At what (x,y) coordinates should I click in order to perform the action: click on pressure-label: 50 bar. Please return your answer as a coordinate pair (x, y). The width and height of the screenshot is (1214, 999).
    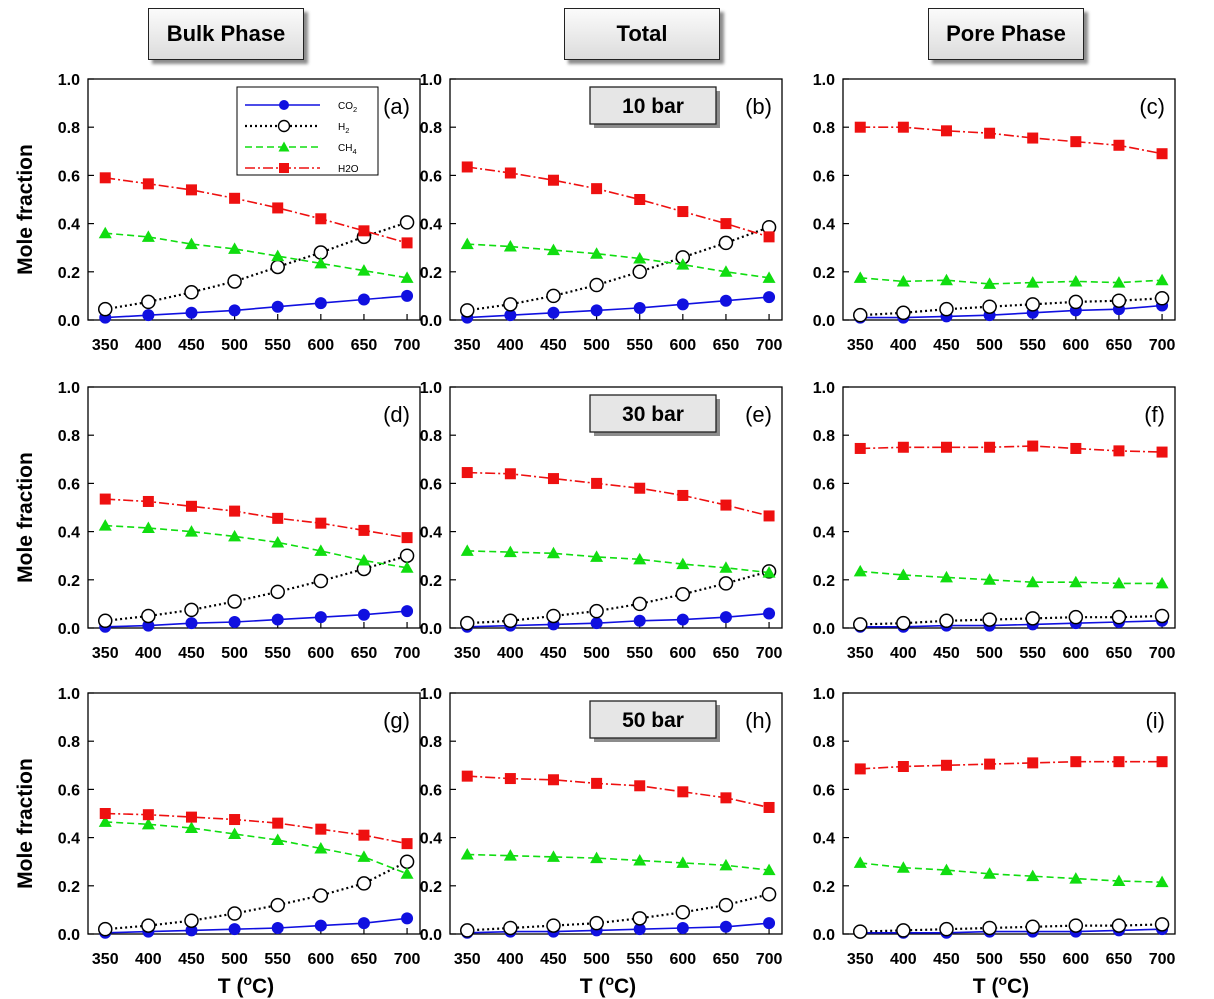
    Looking at the image, I should click on (653, 720).